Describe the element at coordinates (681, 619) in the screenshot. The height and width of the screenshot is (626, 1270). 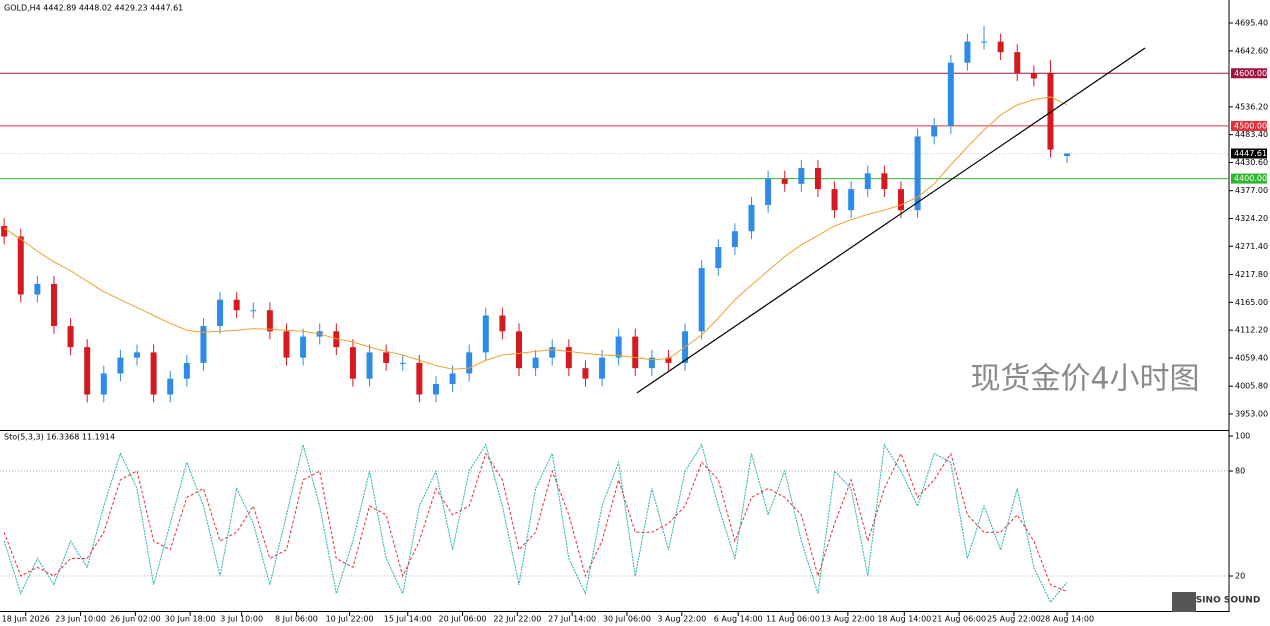
I see `x-tick-label: 3 Aug 22:00` at that location.